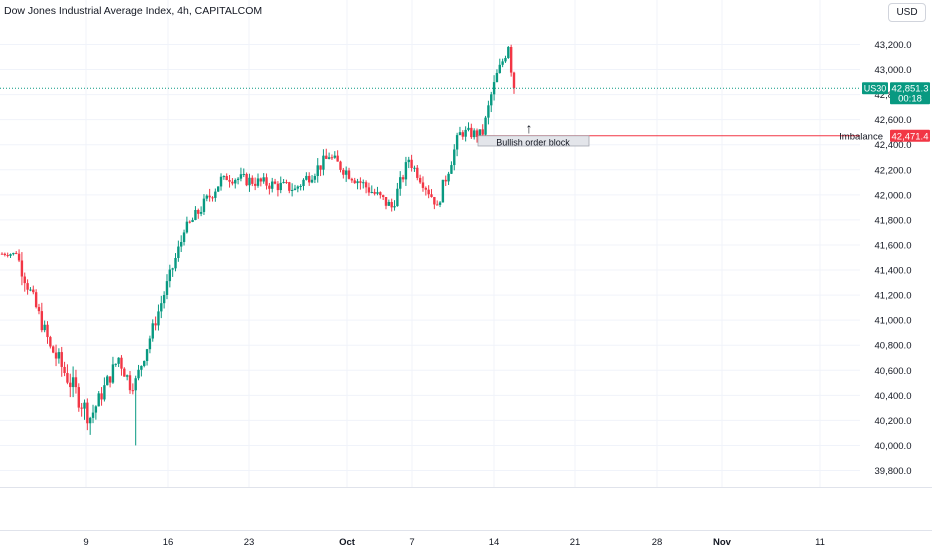 This screenshot has height=555, width=932. Describe the element at coordinates (910, 89) in the screenshot. I see `current-price-value: 42,851.3` at that location.